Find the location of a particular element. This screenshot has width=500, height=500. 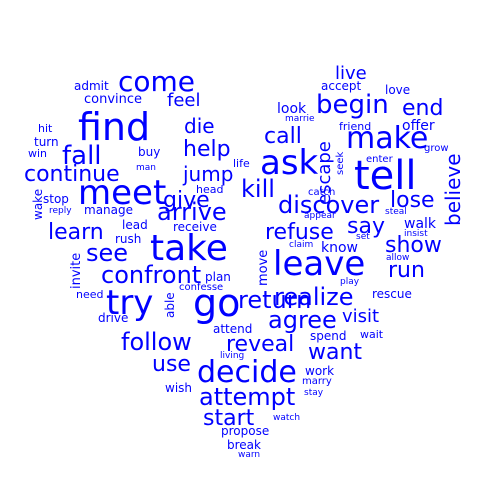

word-go: go is located at coordinates (217, 303).